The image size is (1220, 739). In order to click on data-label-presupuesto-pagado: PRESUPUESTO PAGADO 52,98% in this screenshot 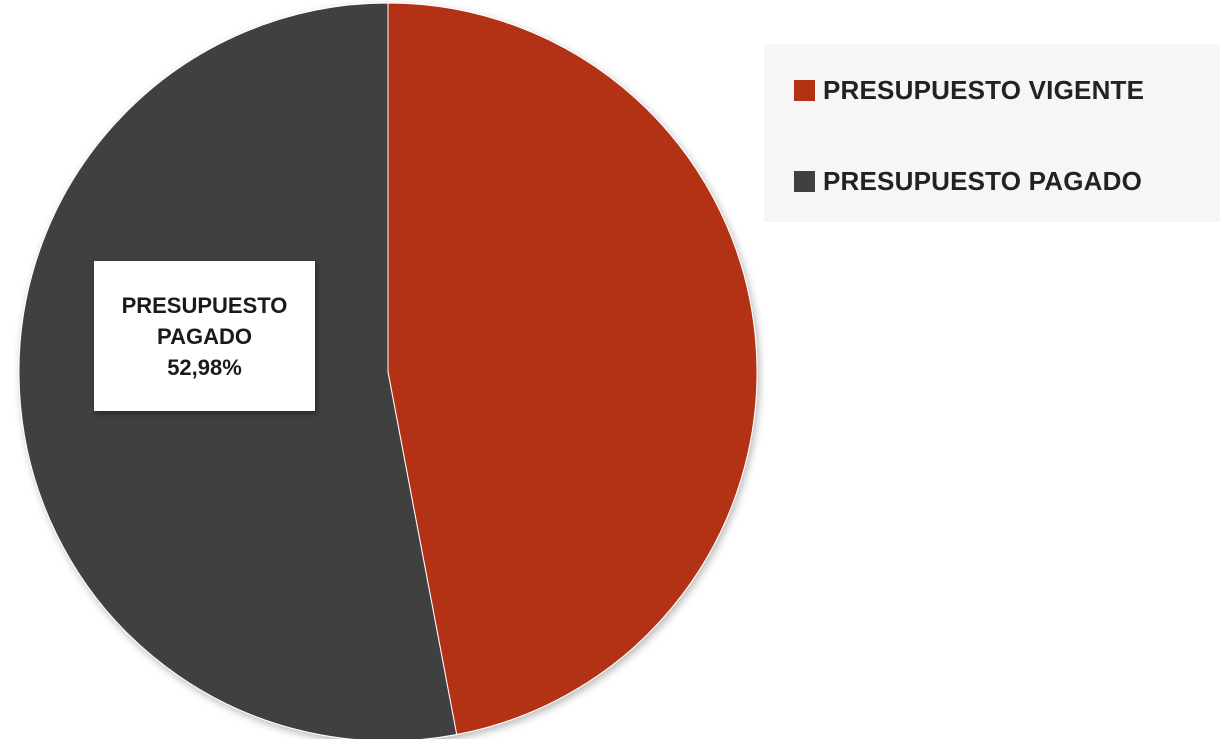, I will do `click(204, 336)`.